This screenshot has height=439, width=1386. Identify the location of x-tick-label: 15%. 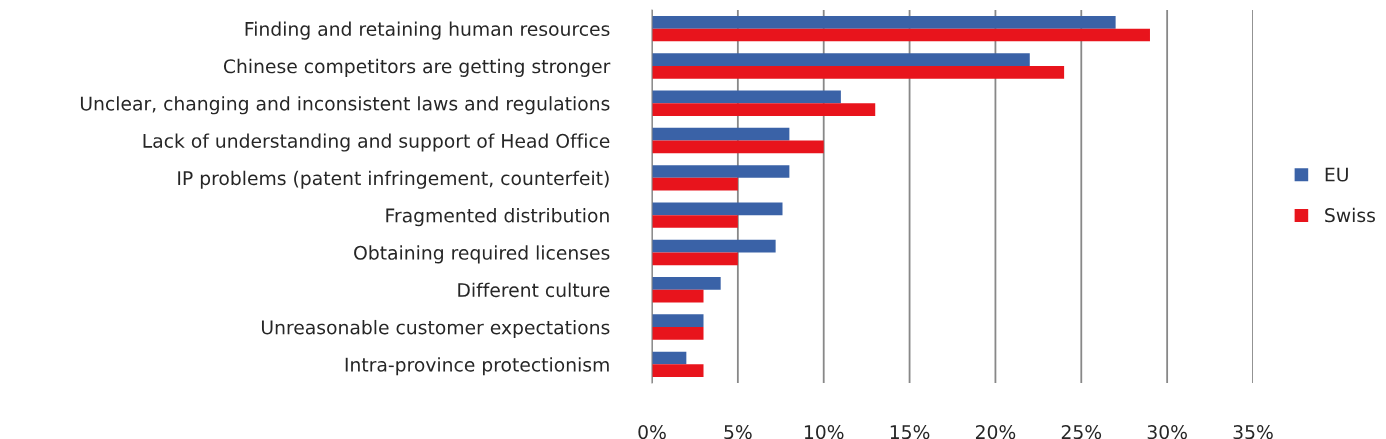
(910, 432).